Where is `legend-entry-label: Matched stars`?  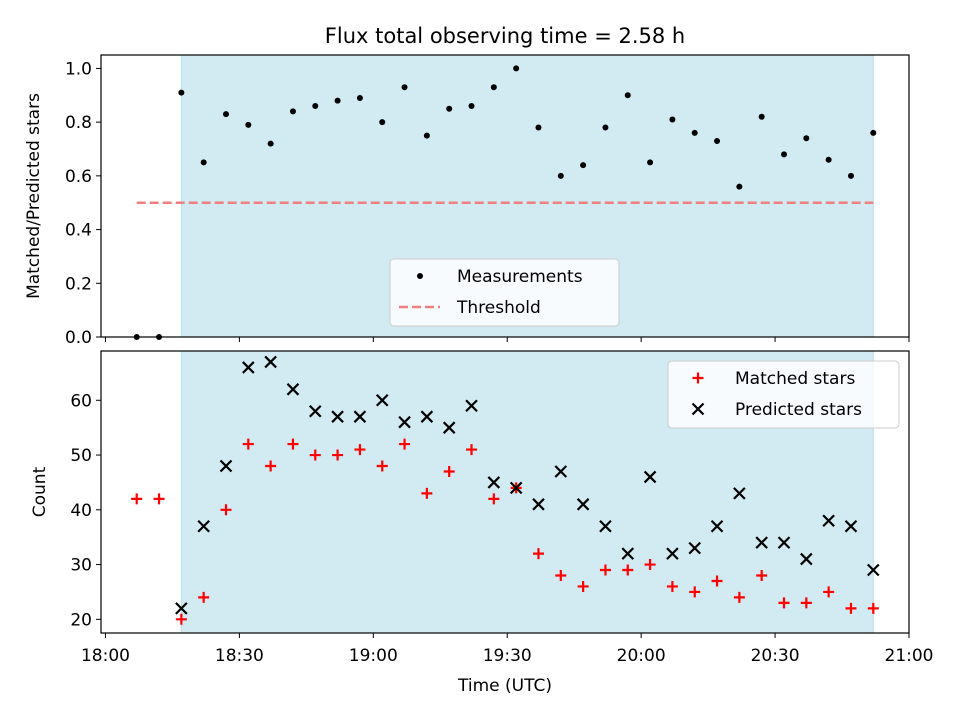
legend-entry-label: Matched stars is located at coordinates (795, 379).